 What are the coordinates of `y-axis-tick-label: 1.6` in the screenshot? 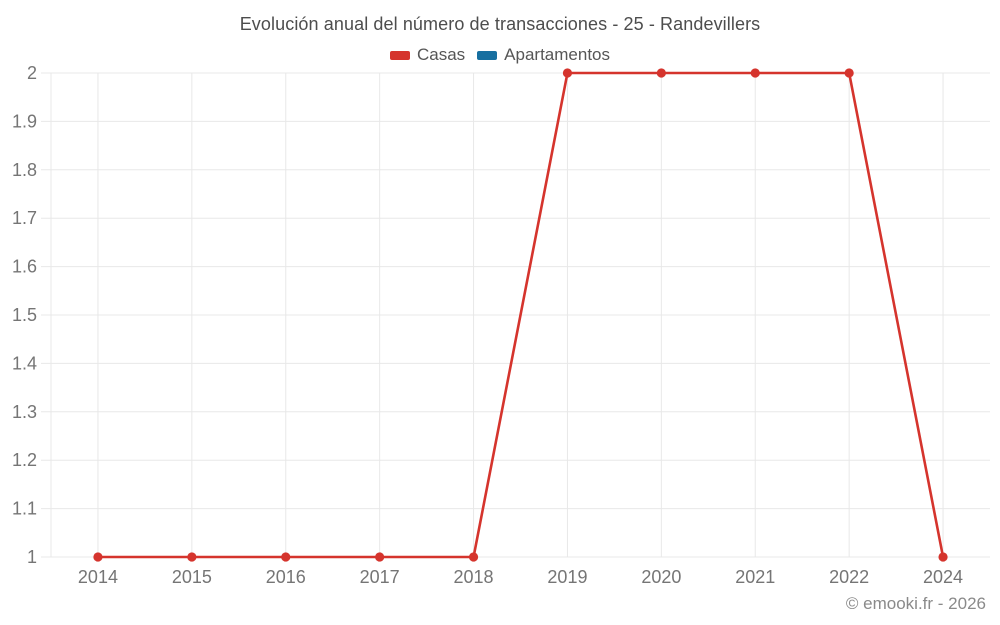 It's located at (24, 267).